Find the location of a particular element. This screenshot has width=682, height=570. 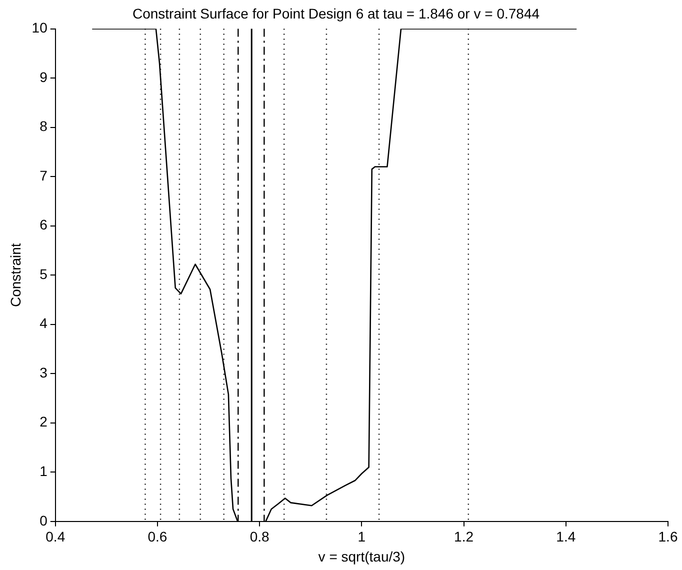

y-tick-label: 10 is located at coordinates (40, 28).